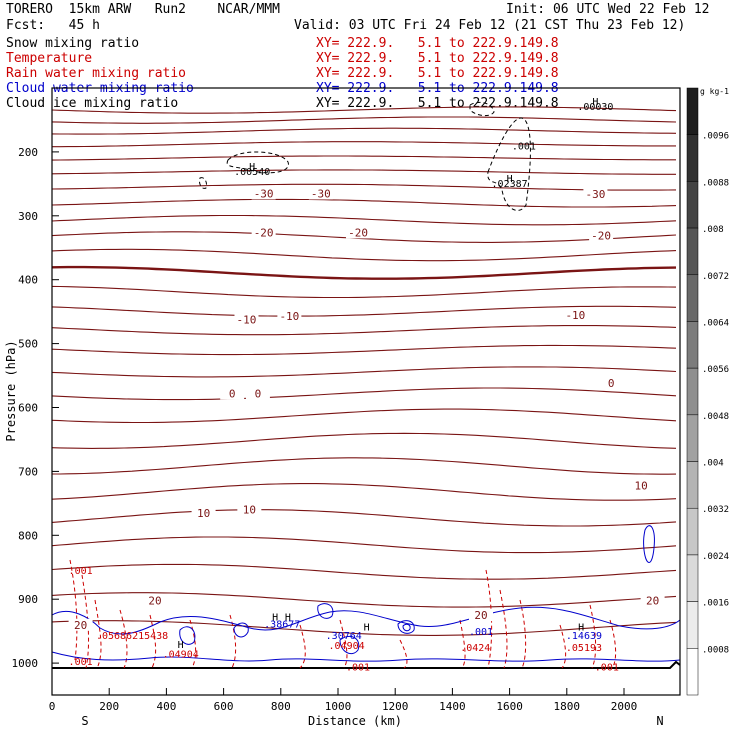  I want to click on south-end-label: S, so click(84, 721).